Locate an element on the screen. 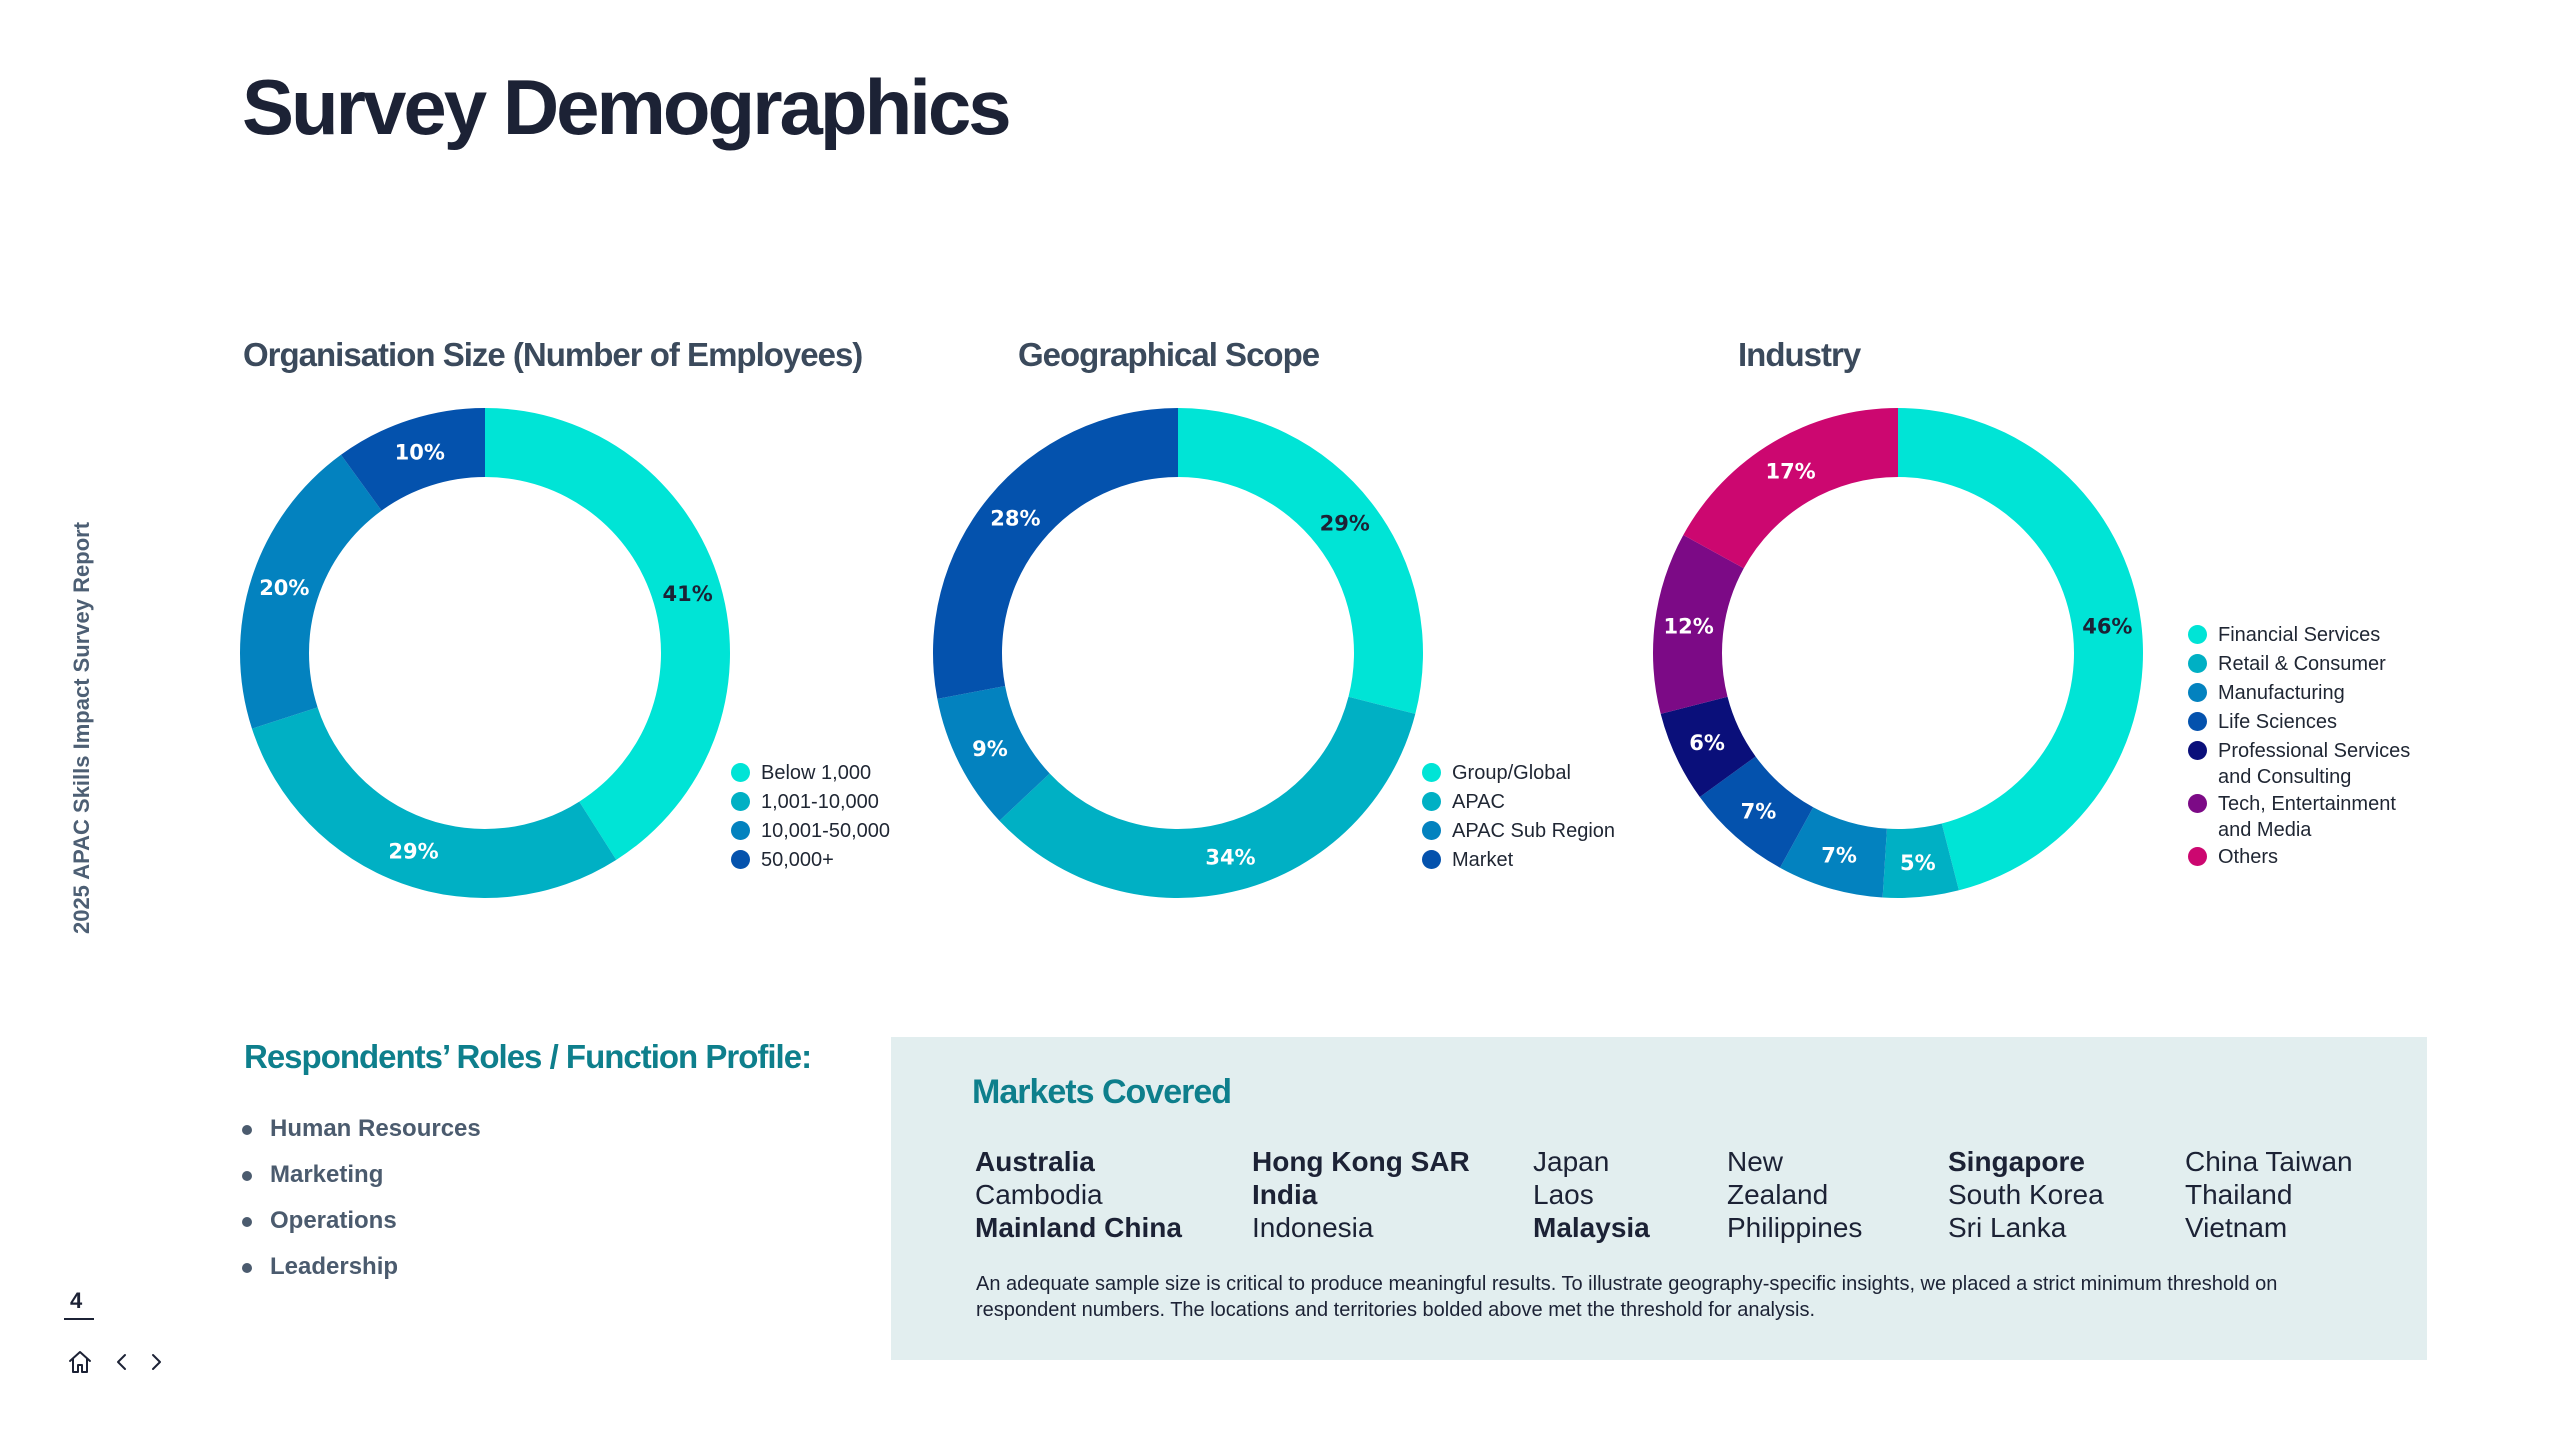 The width and height of the screenshot is (2560, 1440). legend-item: 50,000+ is located at coordinates (810, 860).